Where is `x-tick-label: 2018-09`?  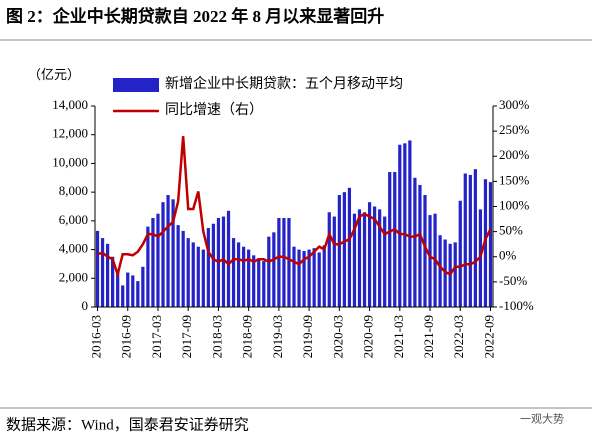
x-tick-label: 2018-09 is located at coordinates (247, 336).